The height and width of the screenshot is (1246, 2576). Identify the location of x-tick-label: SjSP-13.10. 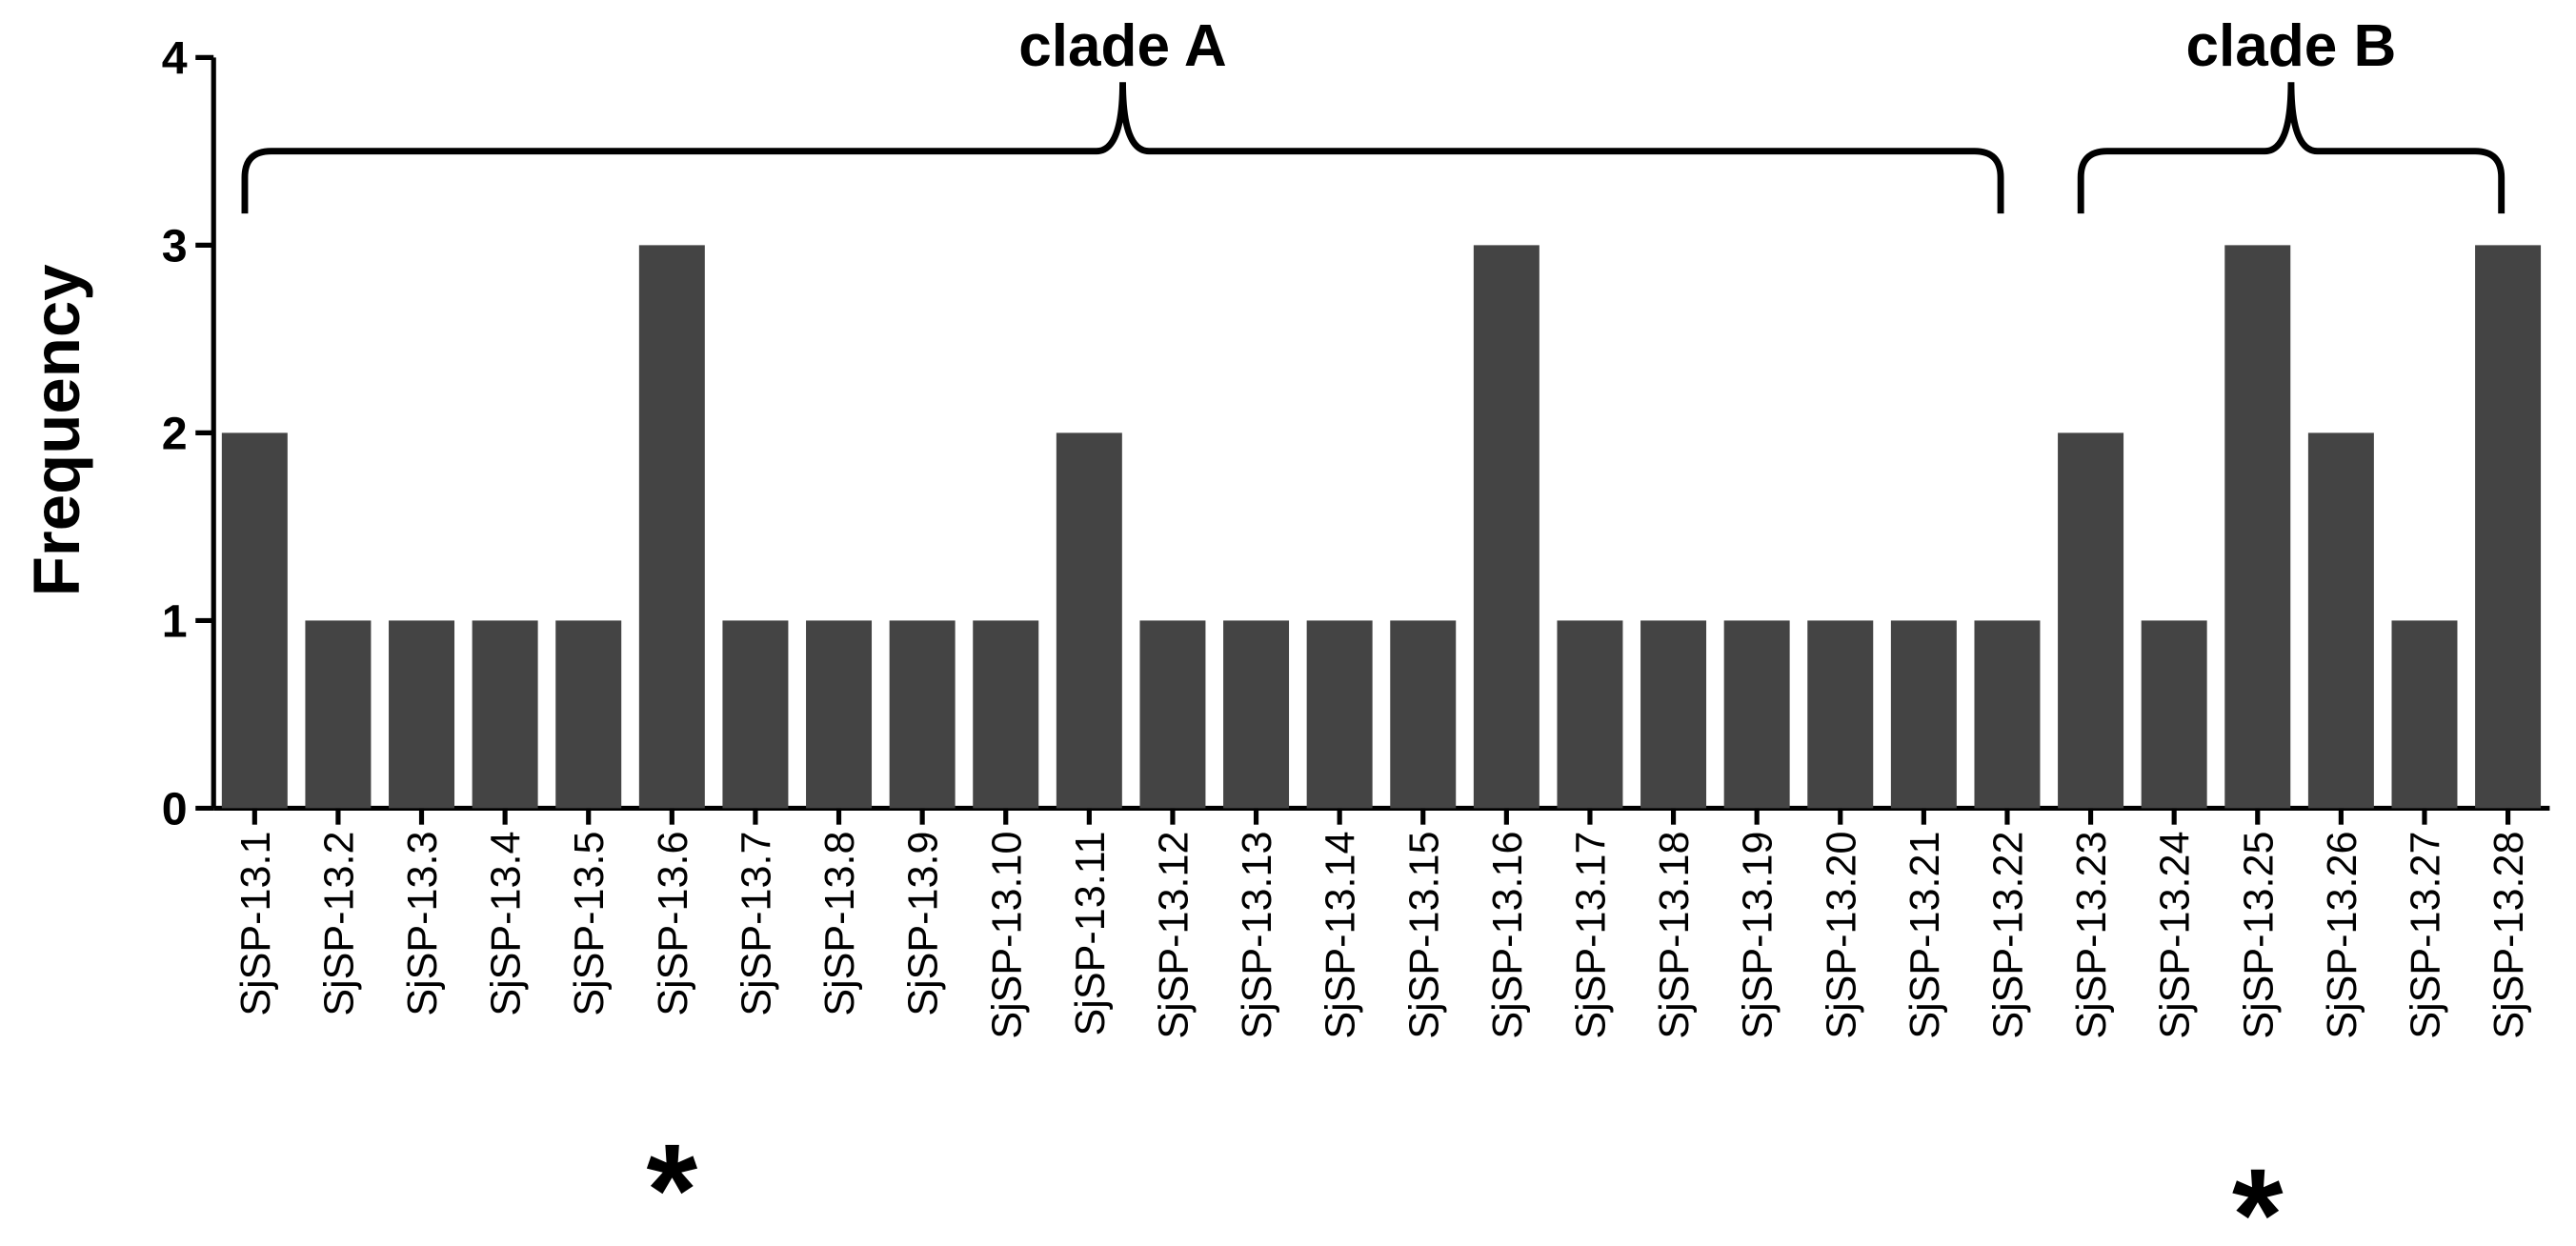
(1007, 935).